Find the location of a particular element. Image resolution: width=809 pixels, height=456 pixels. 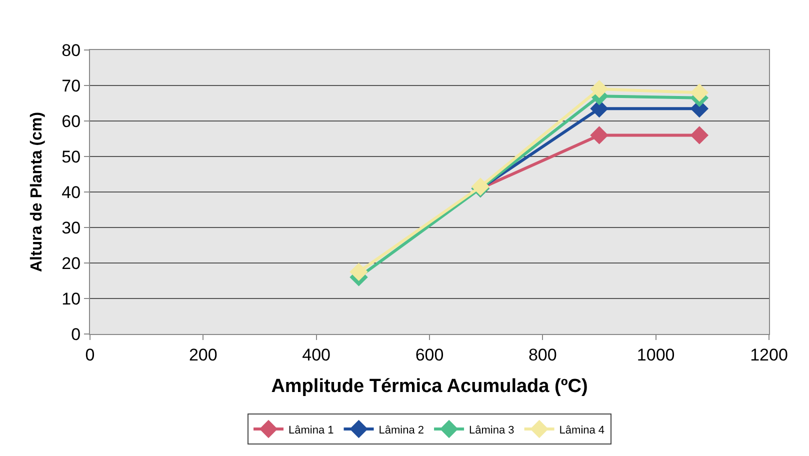

legend-label: Lâmina 2 is located at coordinates (401, 430).